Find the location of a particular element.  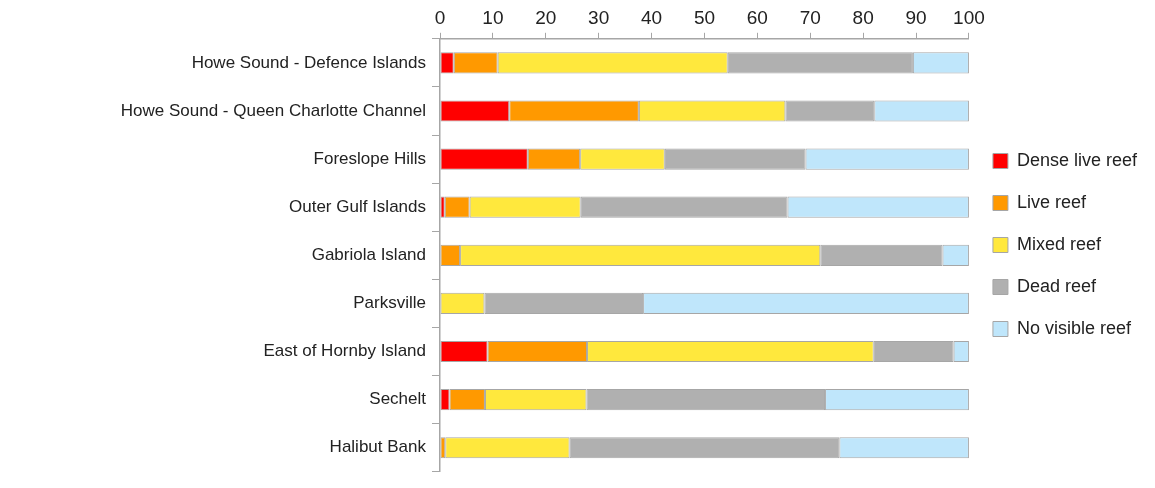

y-tick-label: Foreslope Hills is located at coordinates (369, 158).